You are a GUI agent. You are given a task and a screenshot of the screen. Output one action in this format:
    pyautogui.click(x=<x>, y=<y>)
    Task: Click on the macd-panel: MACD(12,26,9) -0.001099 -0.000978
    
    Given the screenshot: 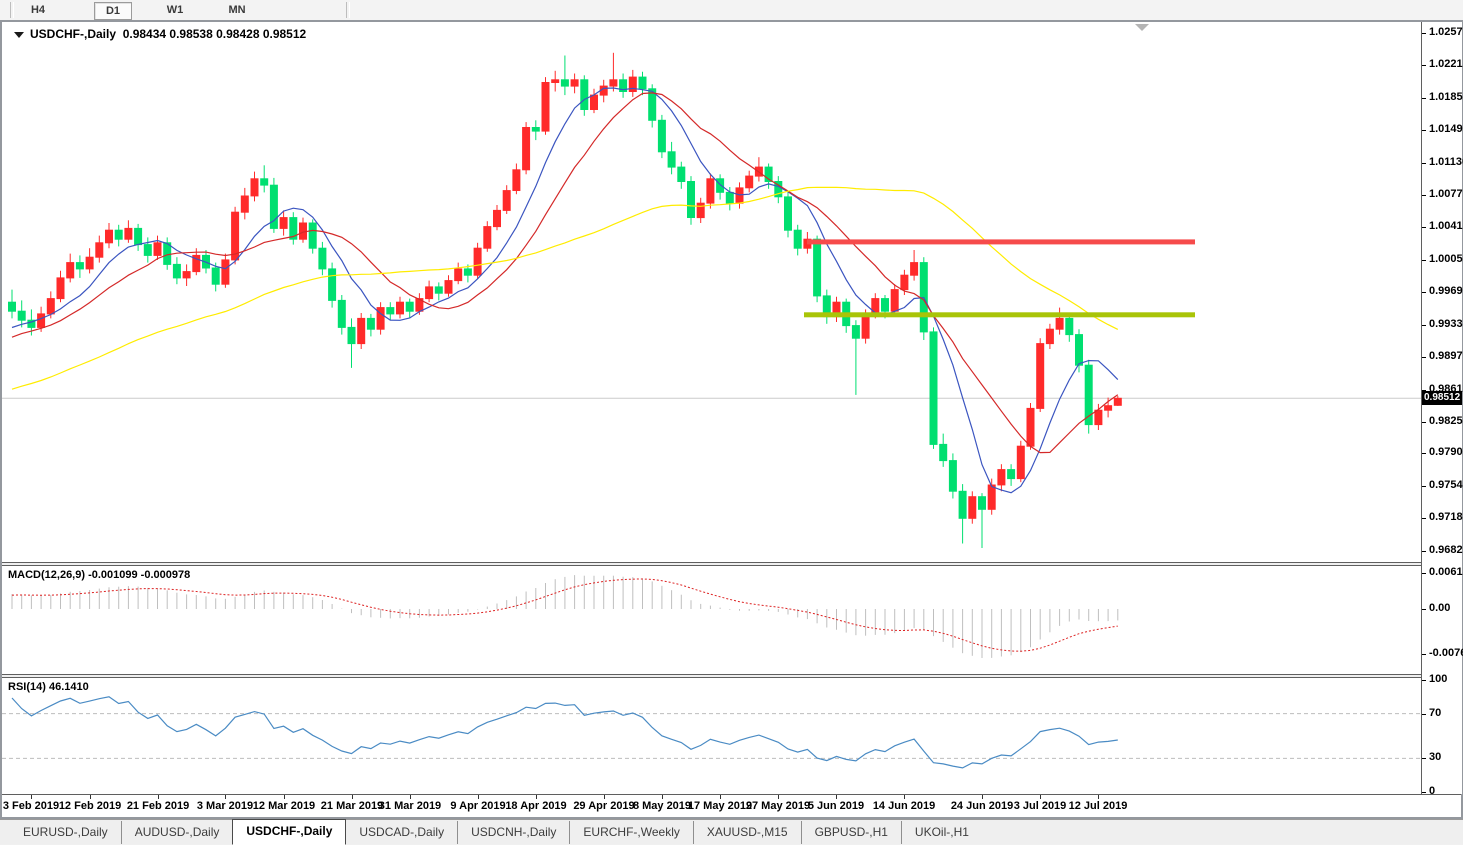 What is the action you would take?
    pyautogui.click(x=711, y=620)
    